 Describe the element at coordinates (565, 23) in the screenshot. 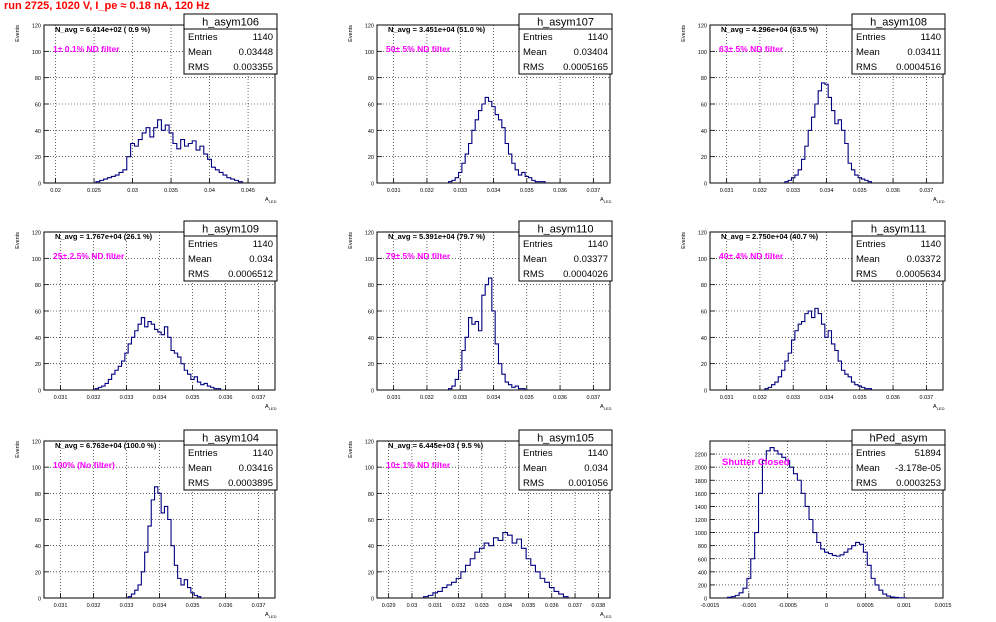

I see `histogram-title: h_asym107` at that location.